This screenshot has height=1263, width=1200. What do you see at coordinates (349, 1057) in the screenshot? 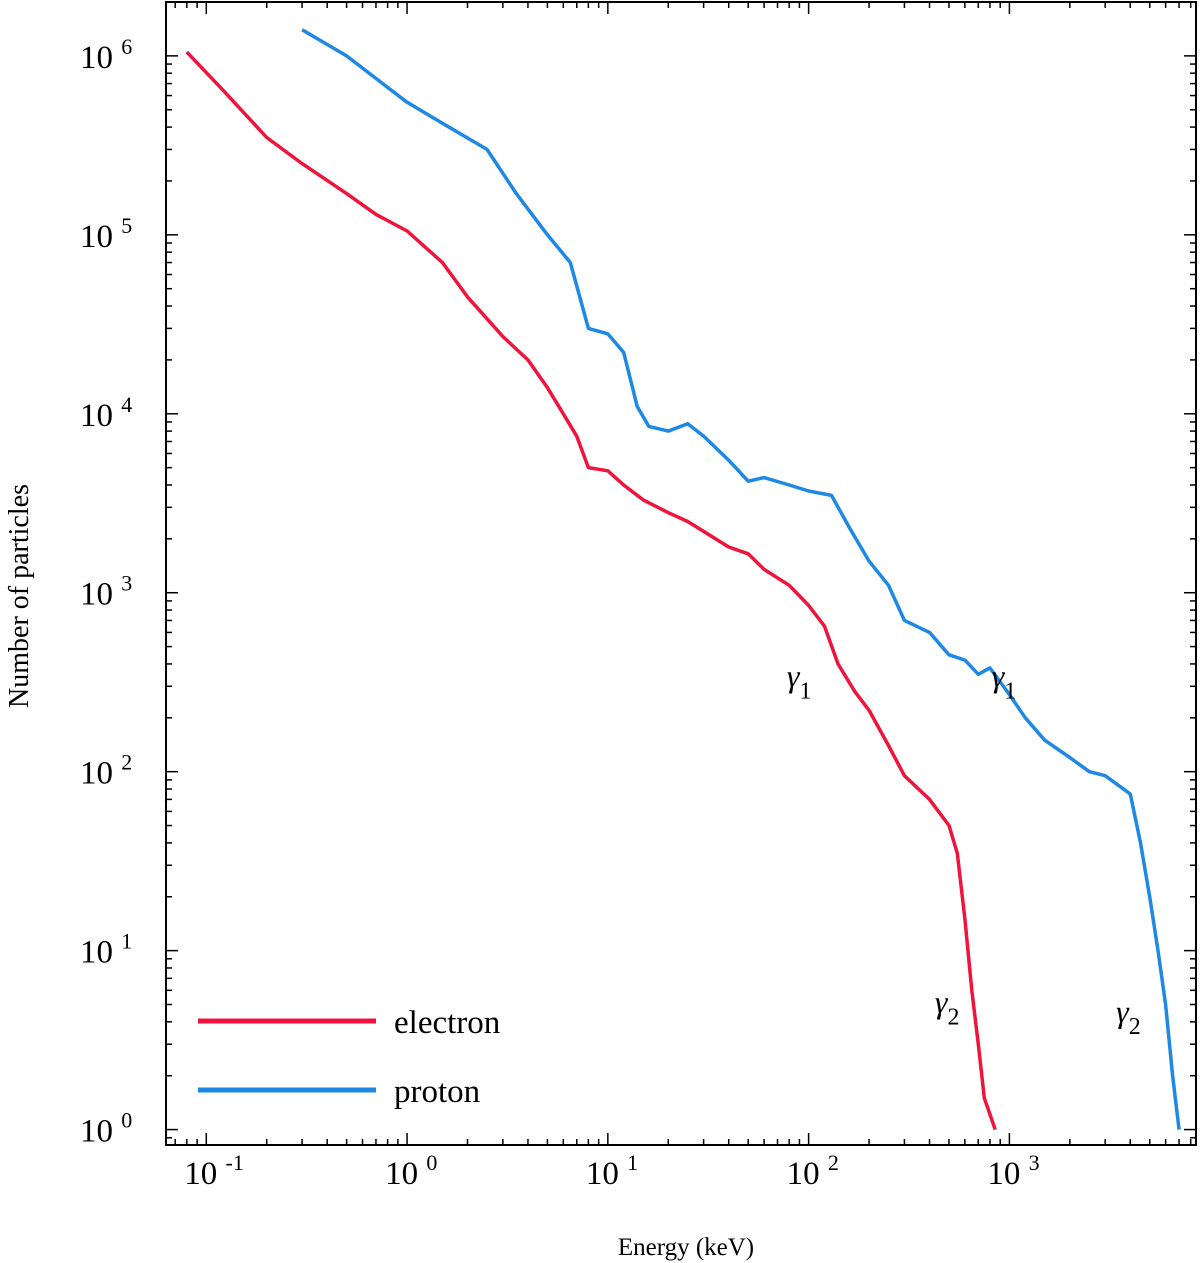
I see `legend: electron proton` at bounding box center [349, 1057].